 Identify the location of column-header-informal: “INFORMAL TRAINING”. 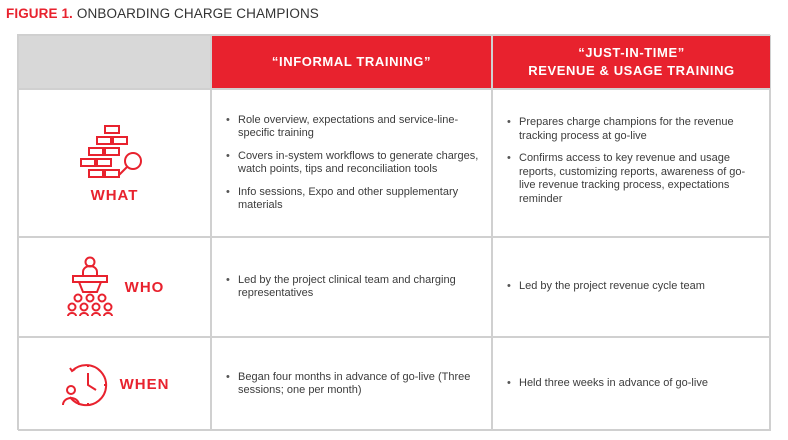
(351, 62).